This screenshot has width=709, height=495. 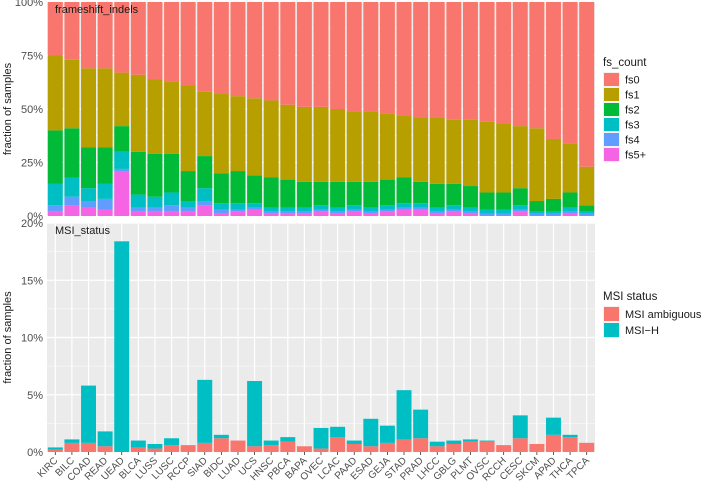 What do you see at coordinates (632, 111) in the screenshot?
I see `legend-label: fs2` at bounding box center [632, 111].